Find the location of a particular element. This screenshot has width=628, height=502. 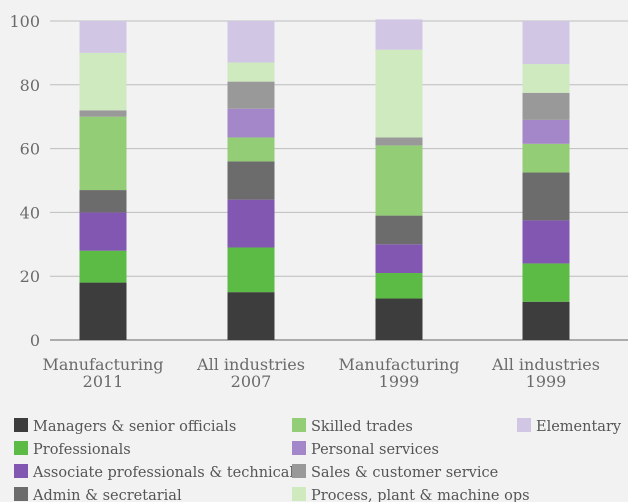

x-tick-label: 2007 is located at coordinates (251, 381).